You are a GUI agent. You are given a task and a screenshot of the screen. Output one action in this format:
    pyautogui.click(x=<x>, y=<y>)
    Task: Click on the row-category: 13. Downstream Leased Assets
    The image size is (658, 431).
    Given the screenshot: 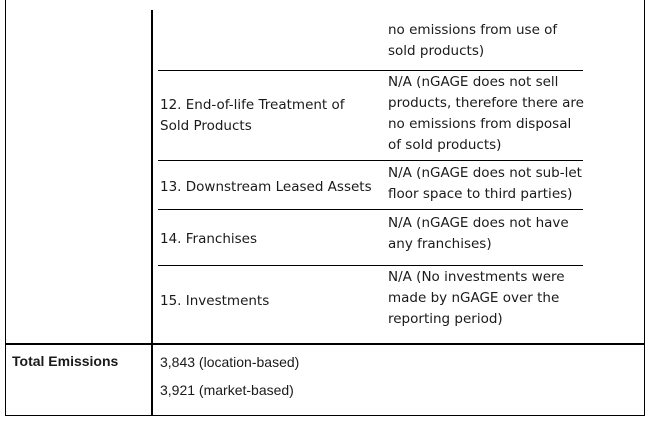 What is the action you would take?
    pyautogui.click(x=266, y=187)
    